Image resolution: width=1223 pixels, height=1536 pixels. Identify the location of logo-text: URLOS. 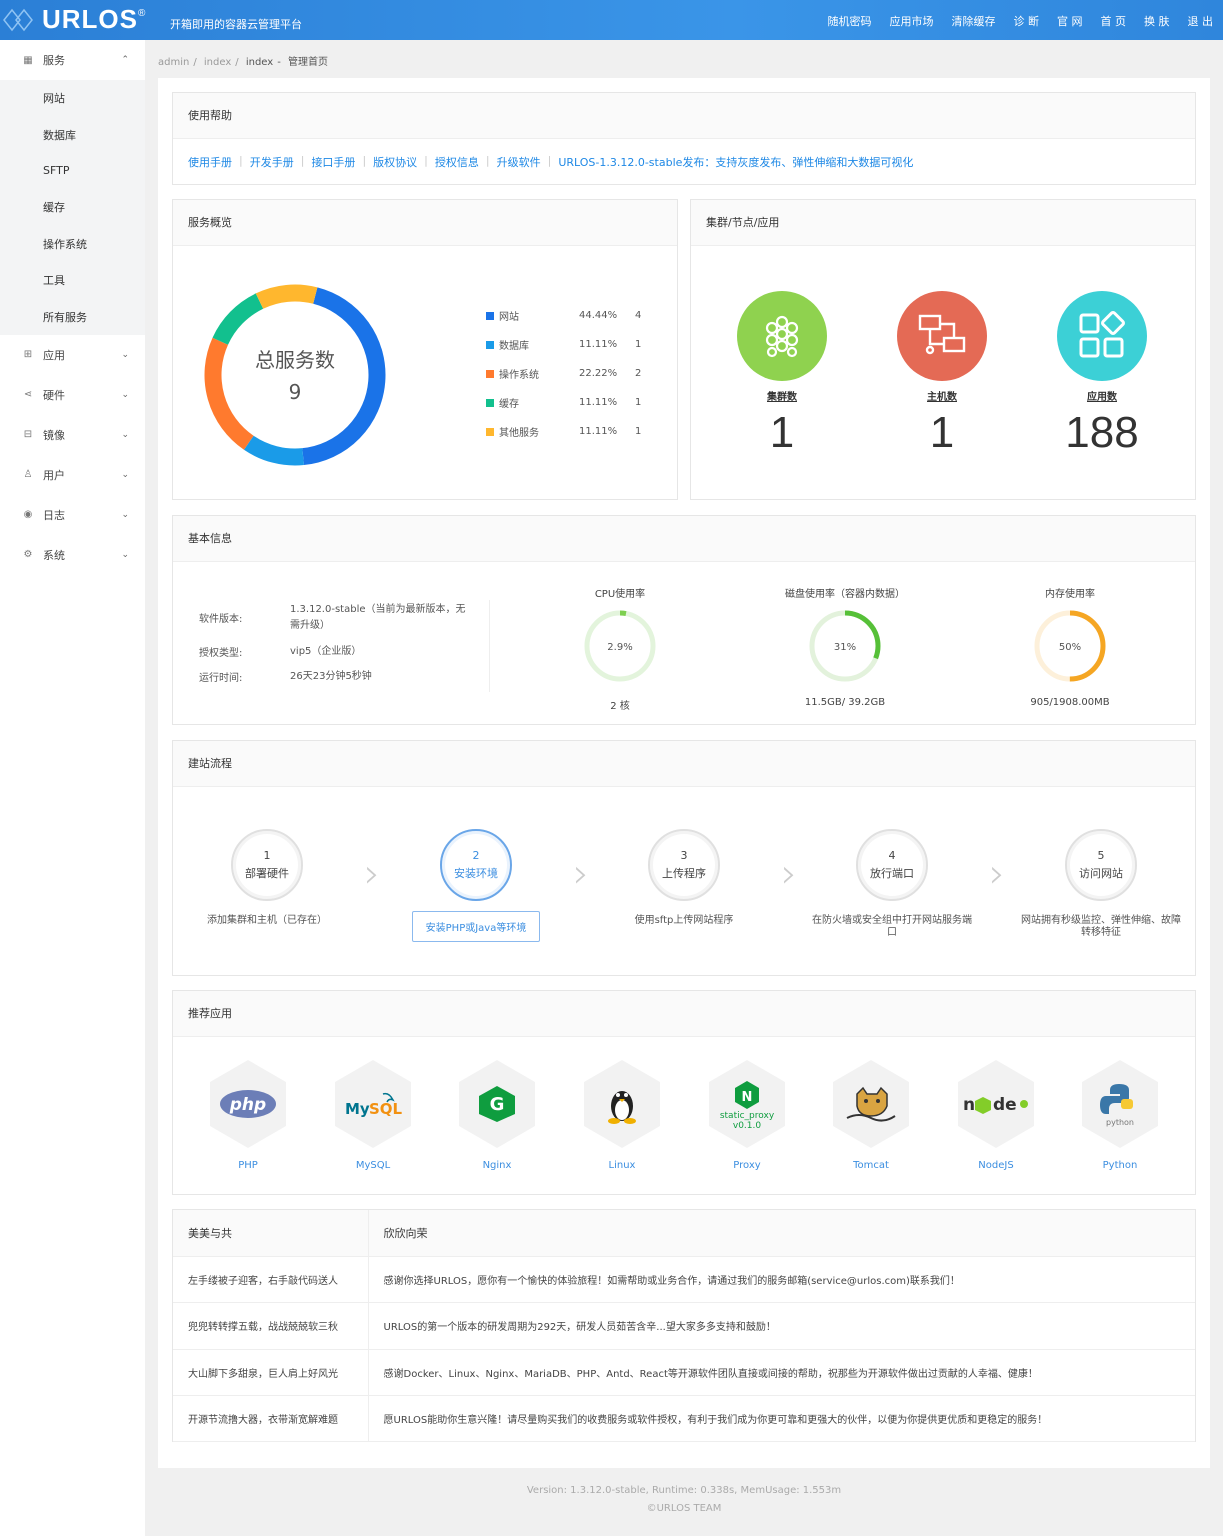
(90, 19).